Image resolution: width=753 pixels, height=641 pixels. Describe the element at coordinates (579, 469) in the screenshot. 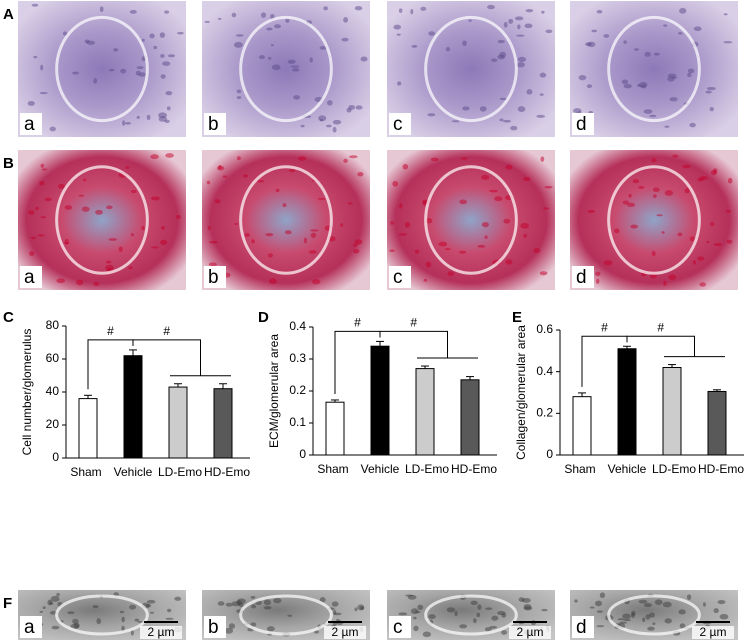

I see `x-tick-label: Sham` at that location.